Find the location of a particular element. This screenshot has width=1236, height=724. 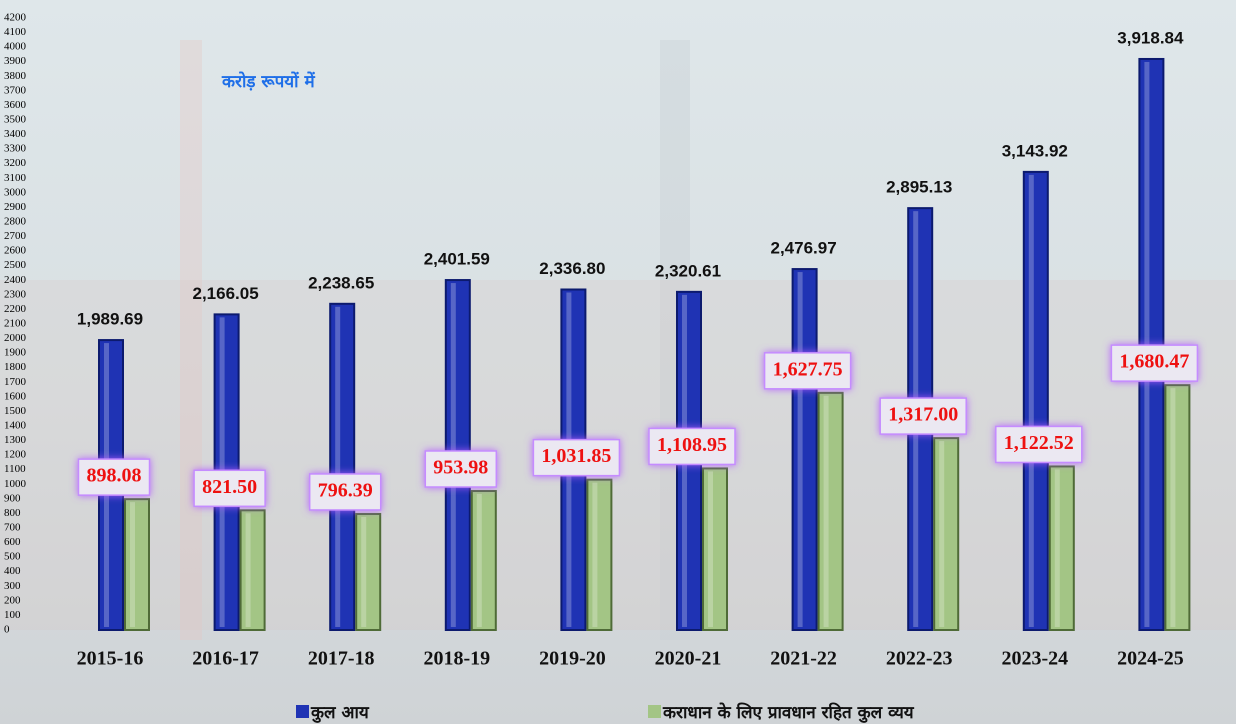

y-tick-label: 900 is located at coordinates (12, 498).